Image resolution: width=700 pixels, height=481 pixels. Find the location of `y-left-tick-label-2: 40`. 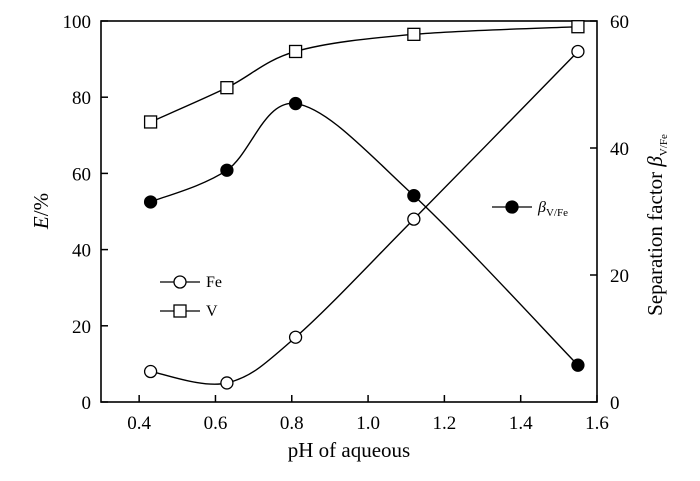

y-left-tick-label-2: 40 is located at coordinates (81, 251).